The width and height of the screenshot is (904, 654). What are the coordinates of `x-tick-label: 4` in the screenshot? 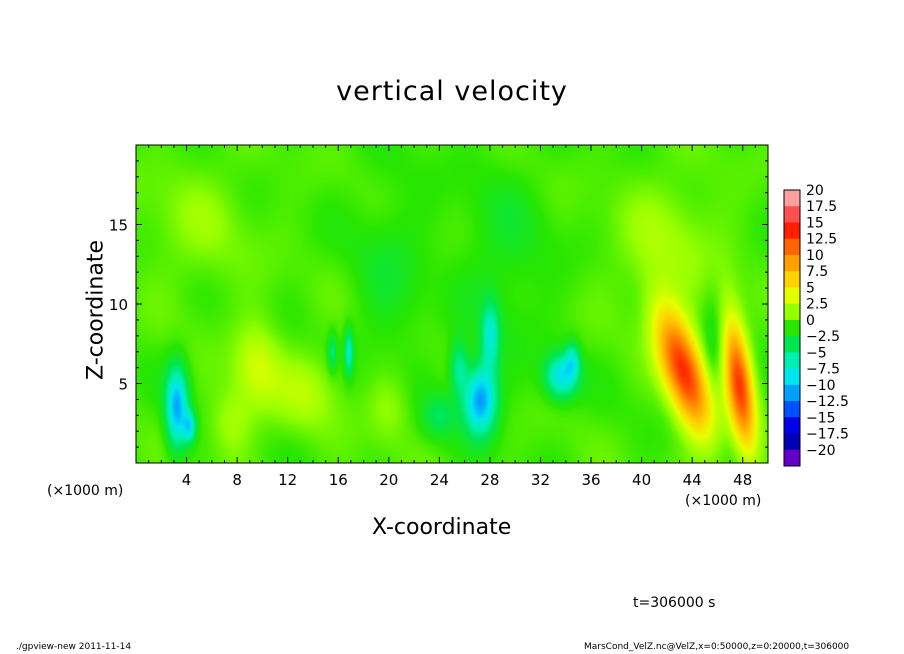 It's located at (187, 480).